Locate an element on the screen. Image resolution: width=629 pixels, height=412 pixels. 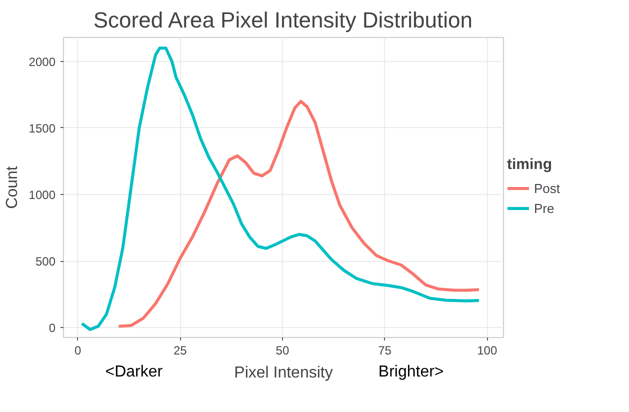
x-tick-label: 75 is located at coordinates (385, 351).